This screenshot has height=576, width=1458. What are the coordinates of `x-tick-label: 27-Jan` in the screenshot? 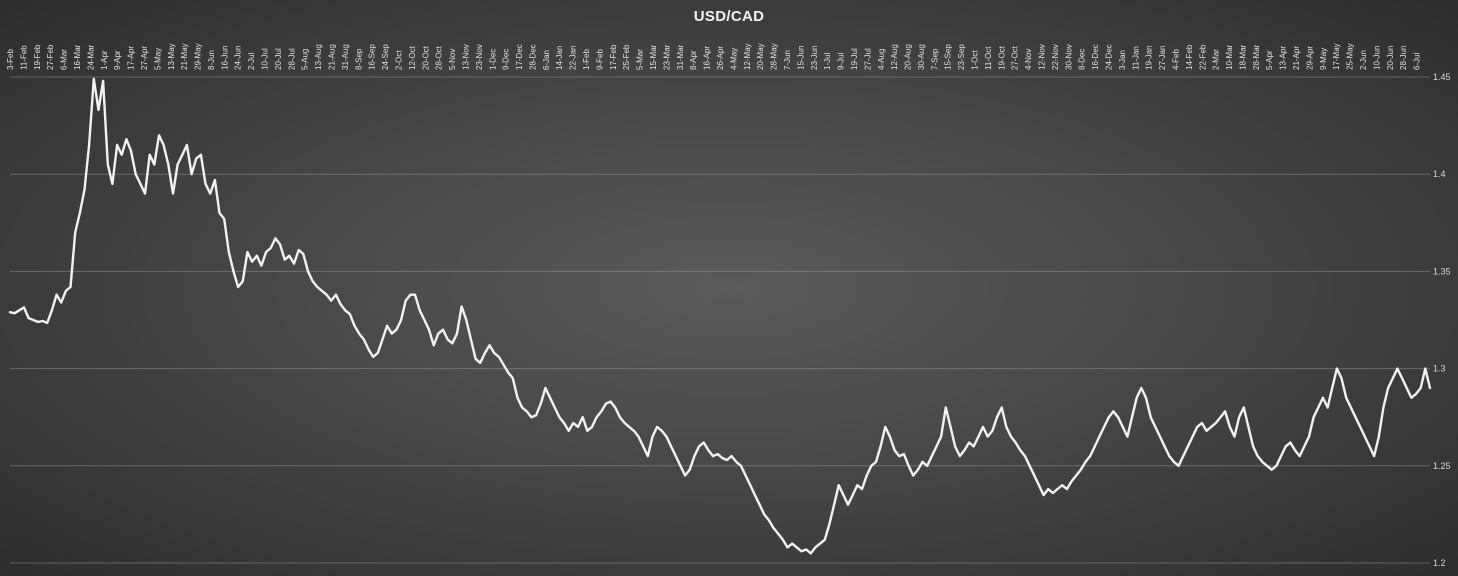 It's located at (1162, 58).